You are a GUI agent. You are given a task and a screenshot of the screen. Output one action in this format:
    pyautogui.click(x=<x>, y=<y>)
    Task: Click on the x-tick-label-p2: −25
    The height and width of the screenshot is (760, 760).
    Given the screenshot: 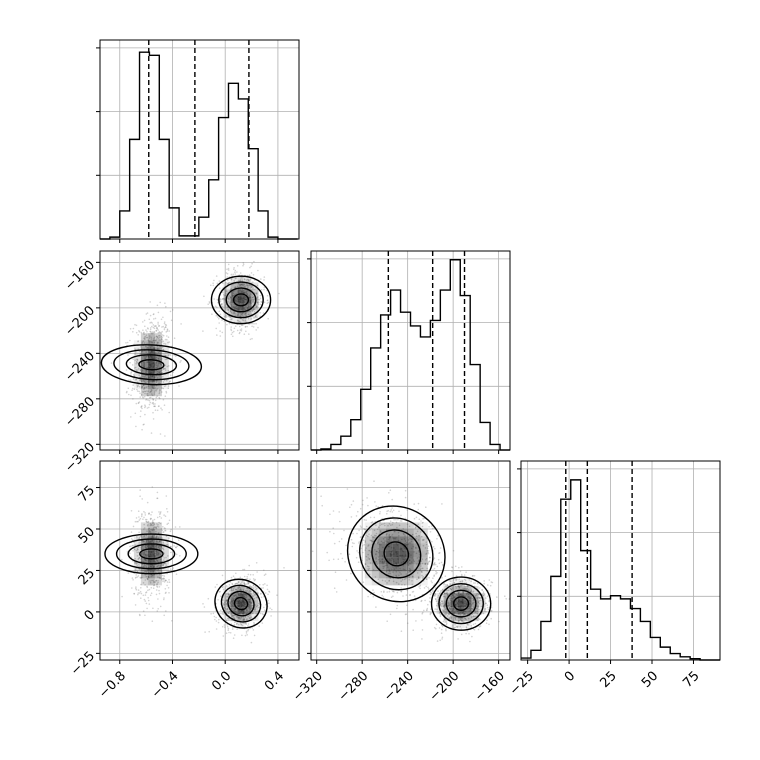 What is the action you would take?
    pyautogui.click(x=522, y=684)
    